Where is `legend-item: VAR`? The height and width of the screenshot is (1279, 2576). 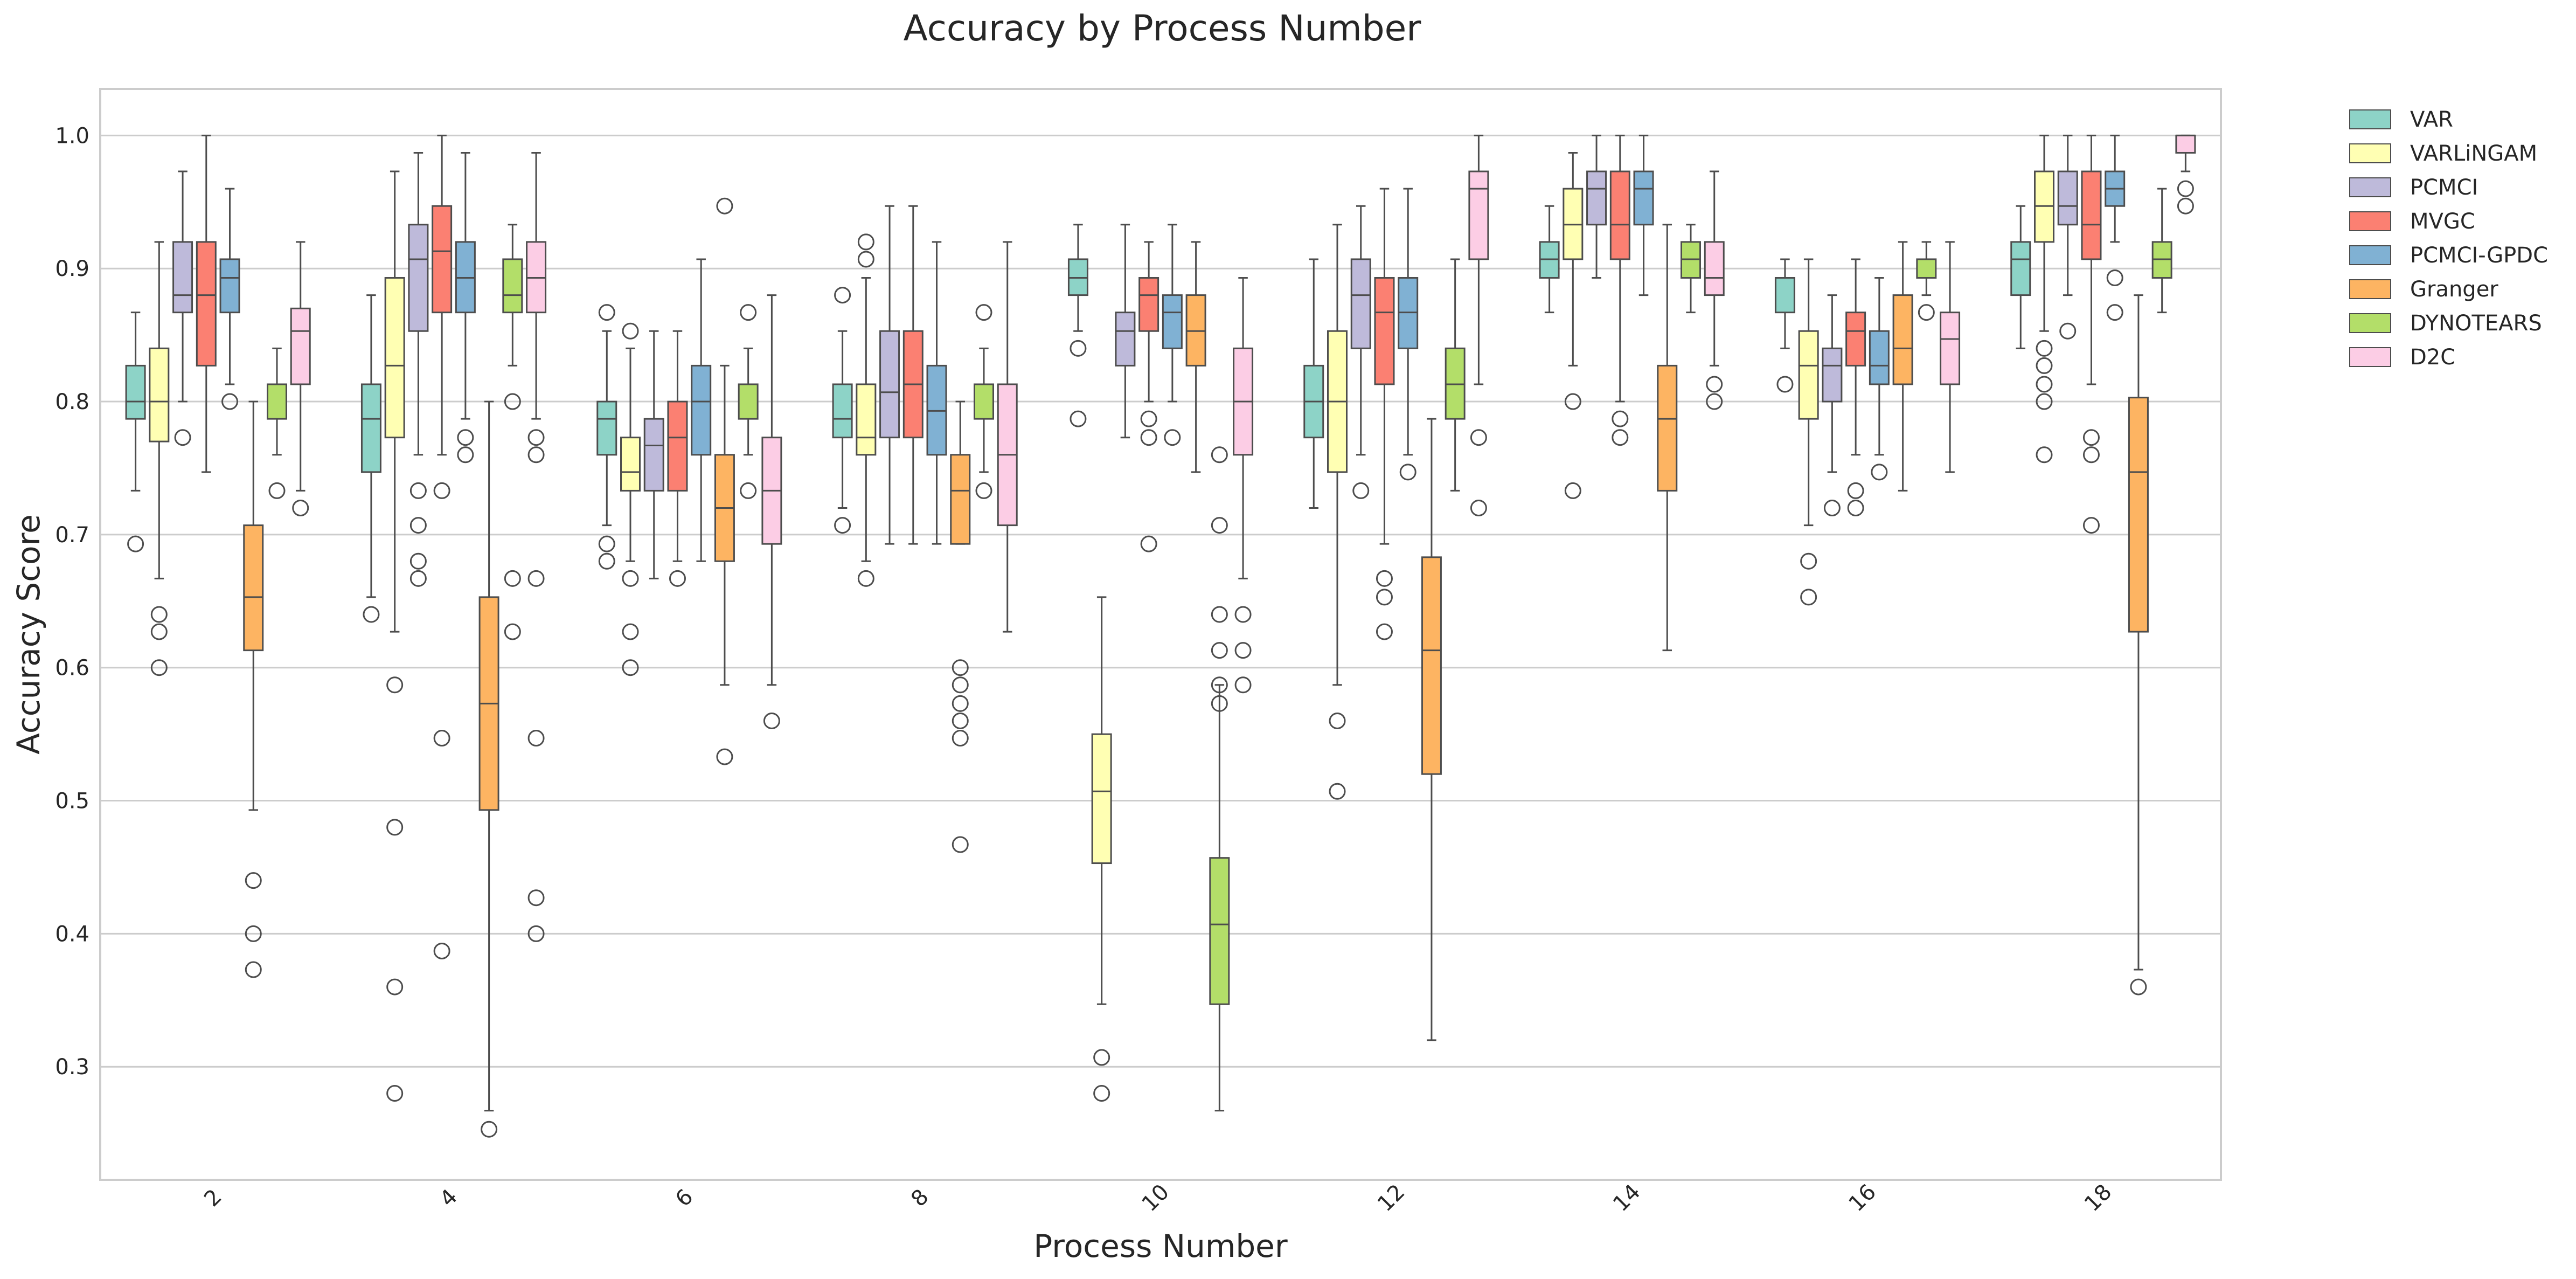 legend-item: VAR is located at coordinates (2448, 119).